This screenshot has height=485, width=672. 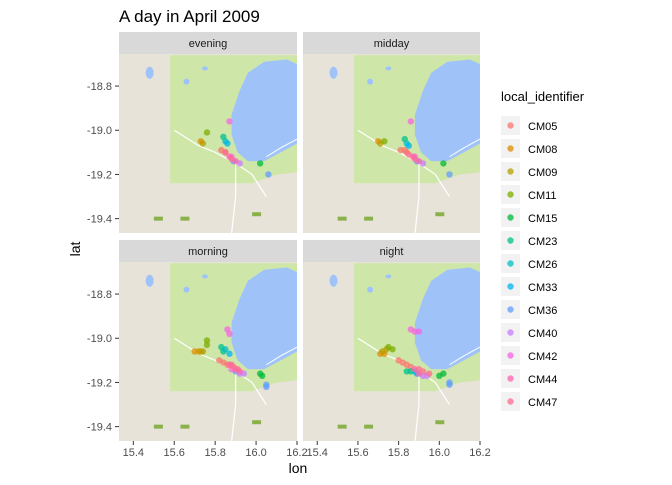 I want to click on legend-label: CM08, so click(x=542, y=150).